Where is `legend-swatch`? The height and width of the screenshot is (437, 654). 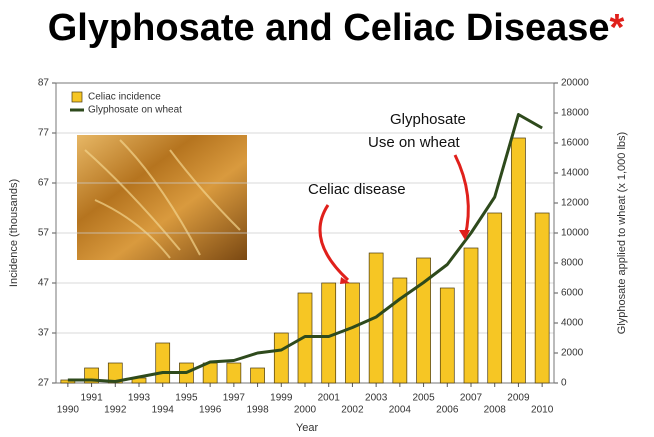 legend-swatch is located at coordinates (77, 97).